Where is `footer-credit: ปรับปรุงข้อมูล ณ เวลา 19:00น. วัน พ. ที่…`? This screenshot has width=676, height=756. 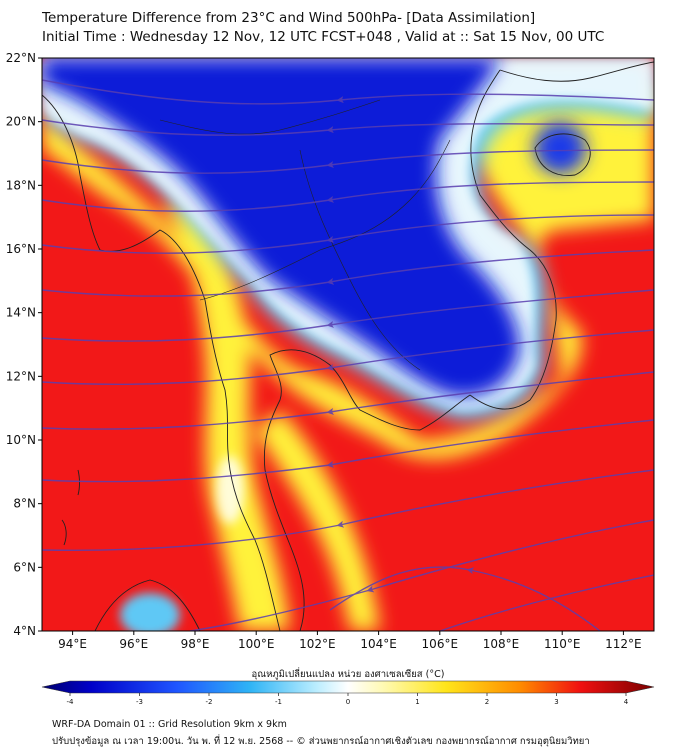
footer-credit: ปรับปรุงข้อมูล ณ เวลา 19:00น. วัน พ. ที่… is located at coordinates (321, 741).